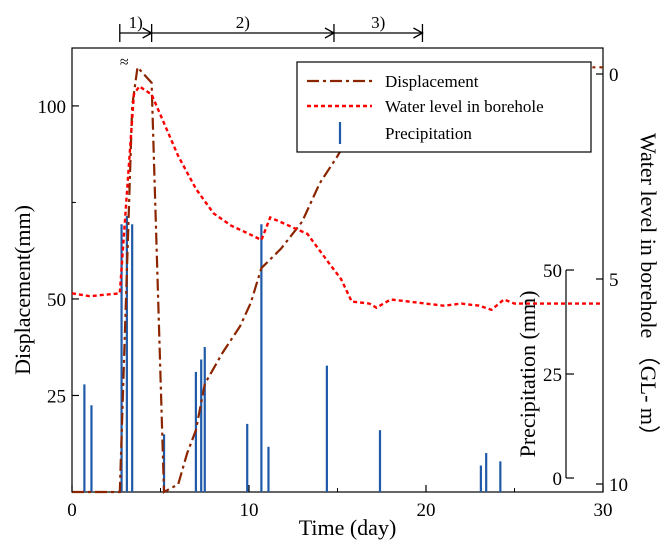 The image size is (661, 545). I want to click on y-axis-title: Displacement(mm), so click(22, 290).